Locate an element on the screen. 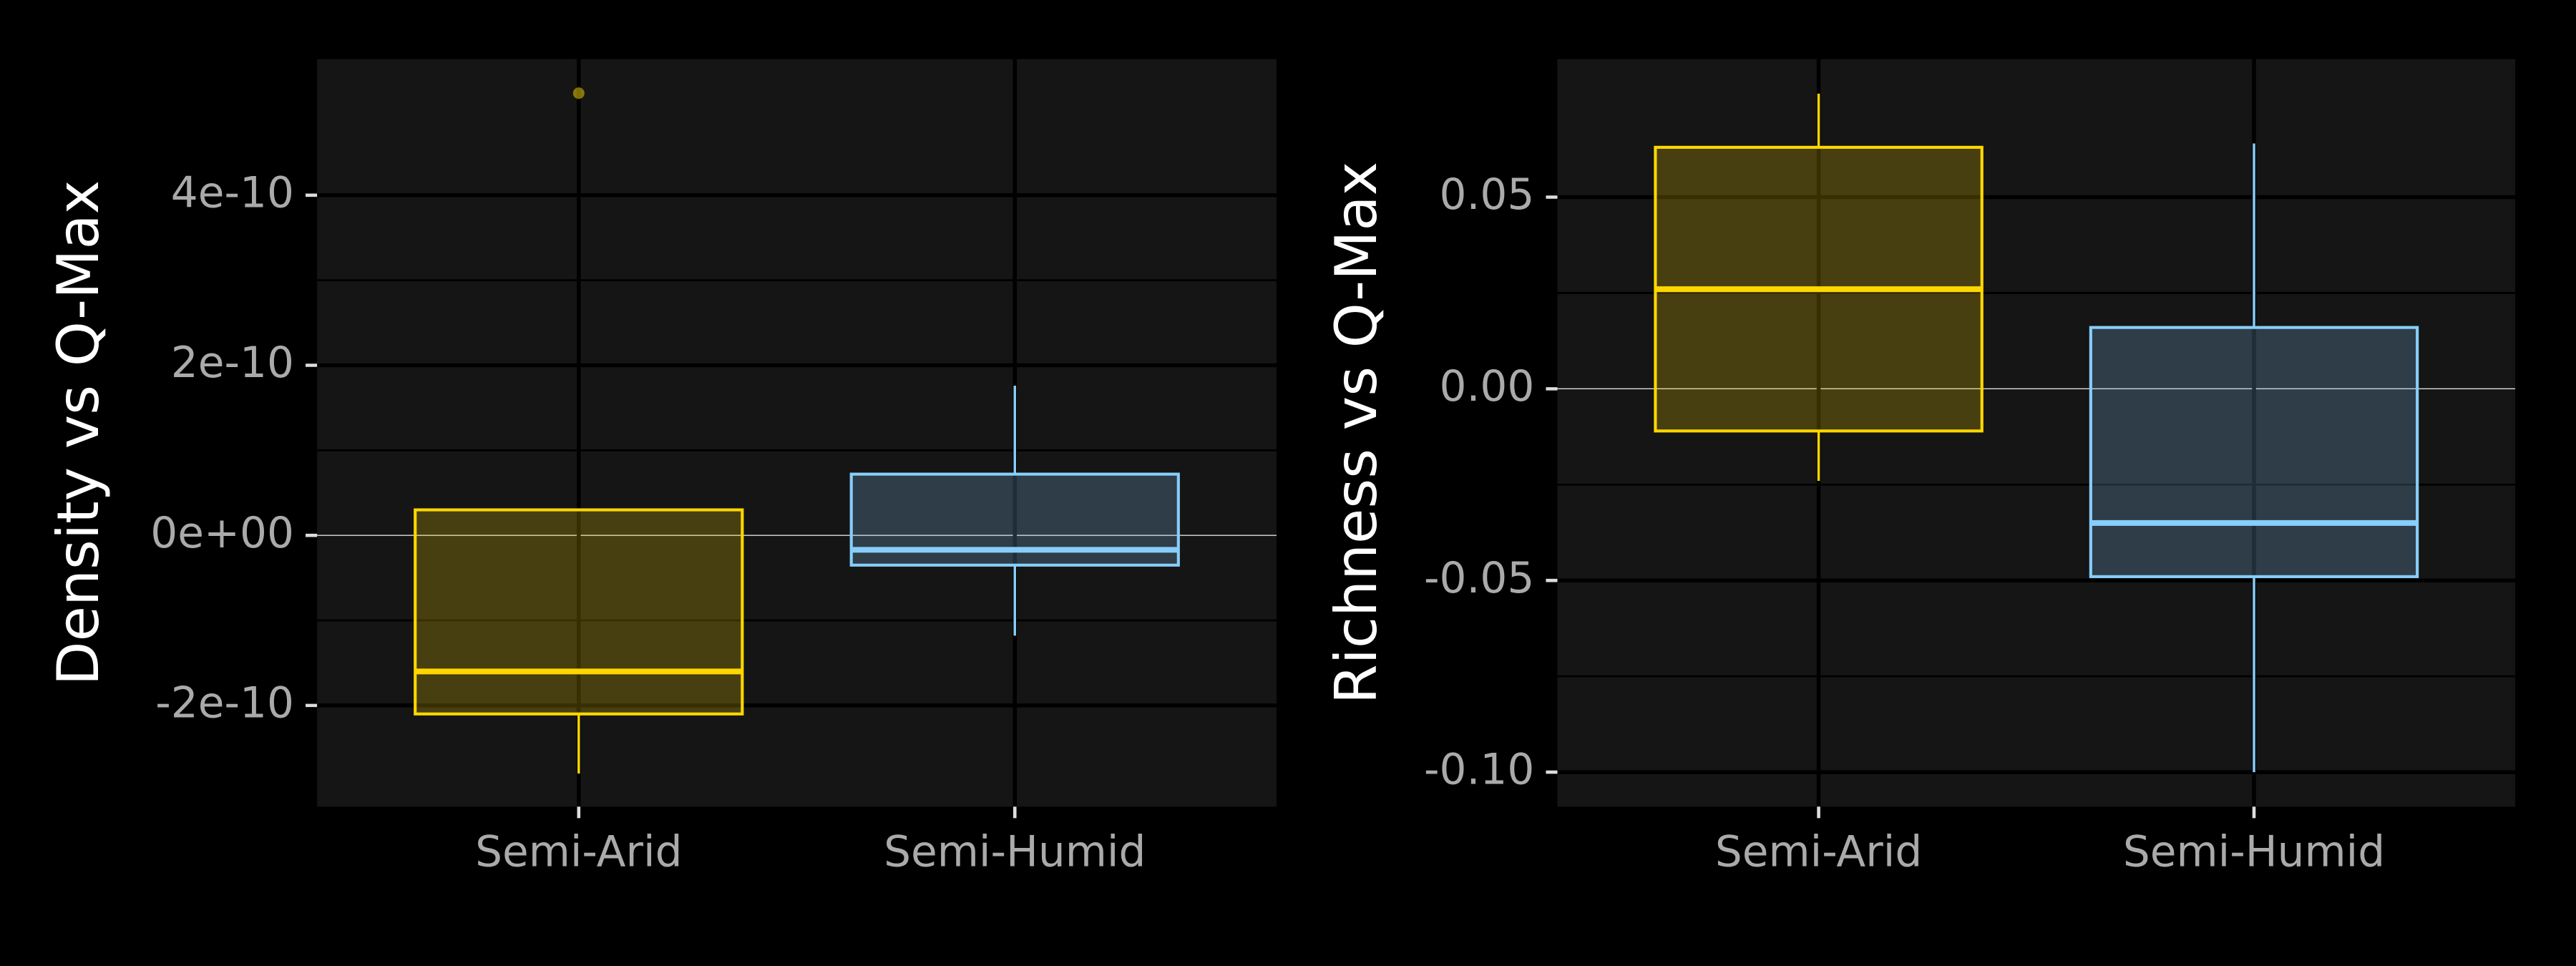 Image resolution: width=2576 pixels, height=966 pixels. y-tick-label: -0.05 is located at coordinates (1479, 578).